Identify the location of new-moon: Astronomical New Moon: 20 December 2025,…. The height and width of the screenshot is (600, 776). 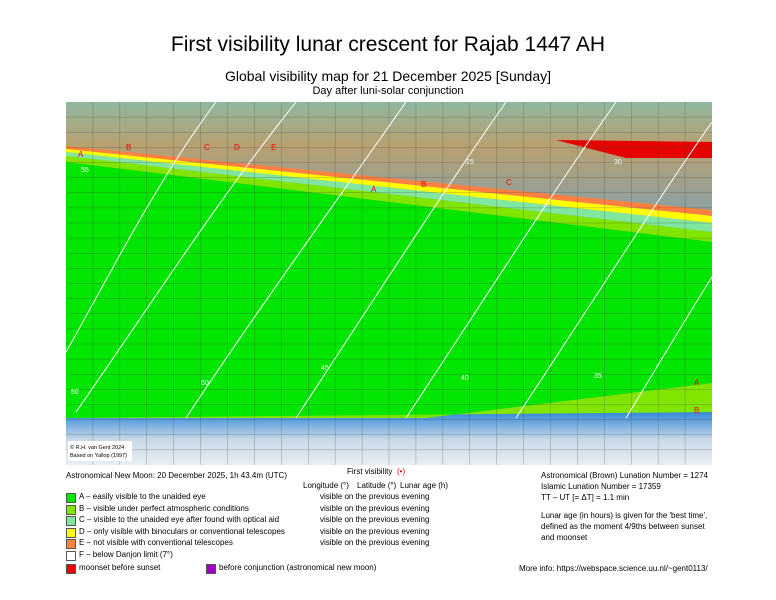
(176, 475).